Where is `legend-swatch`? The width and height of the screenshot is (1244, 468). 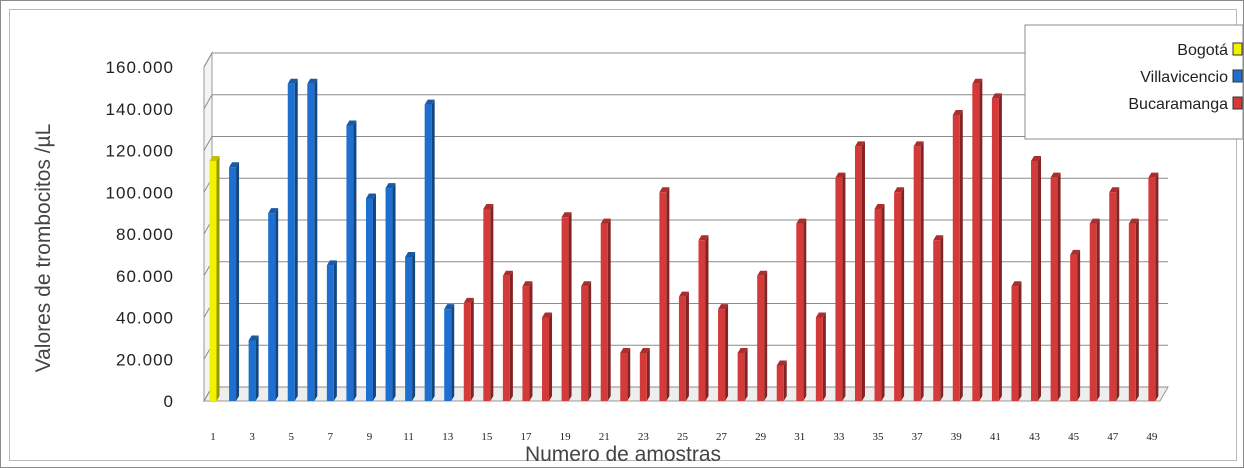 legend-swatch is located at coordinates (1237, 103).